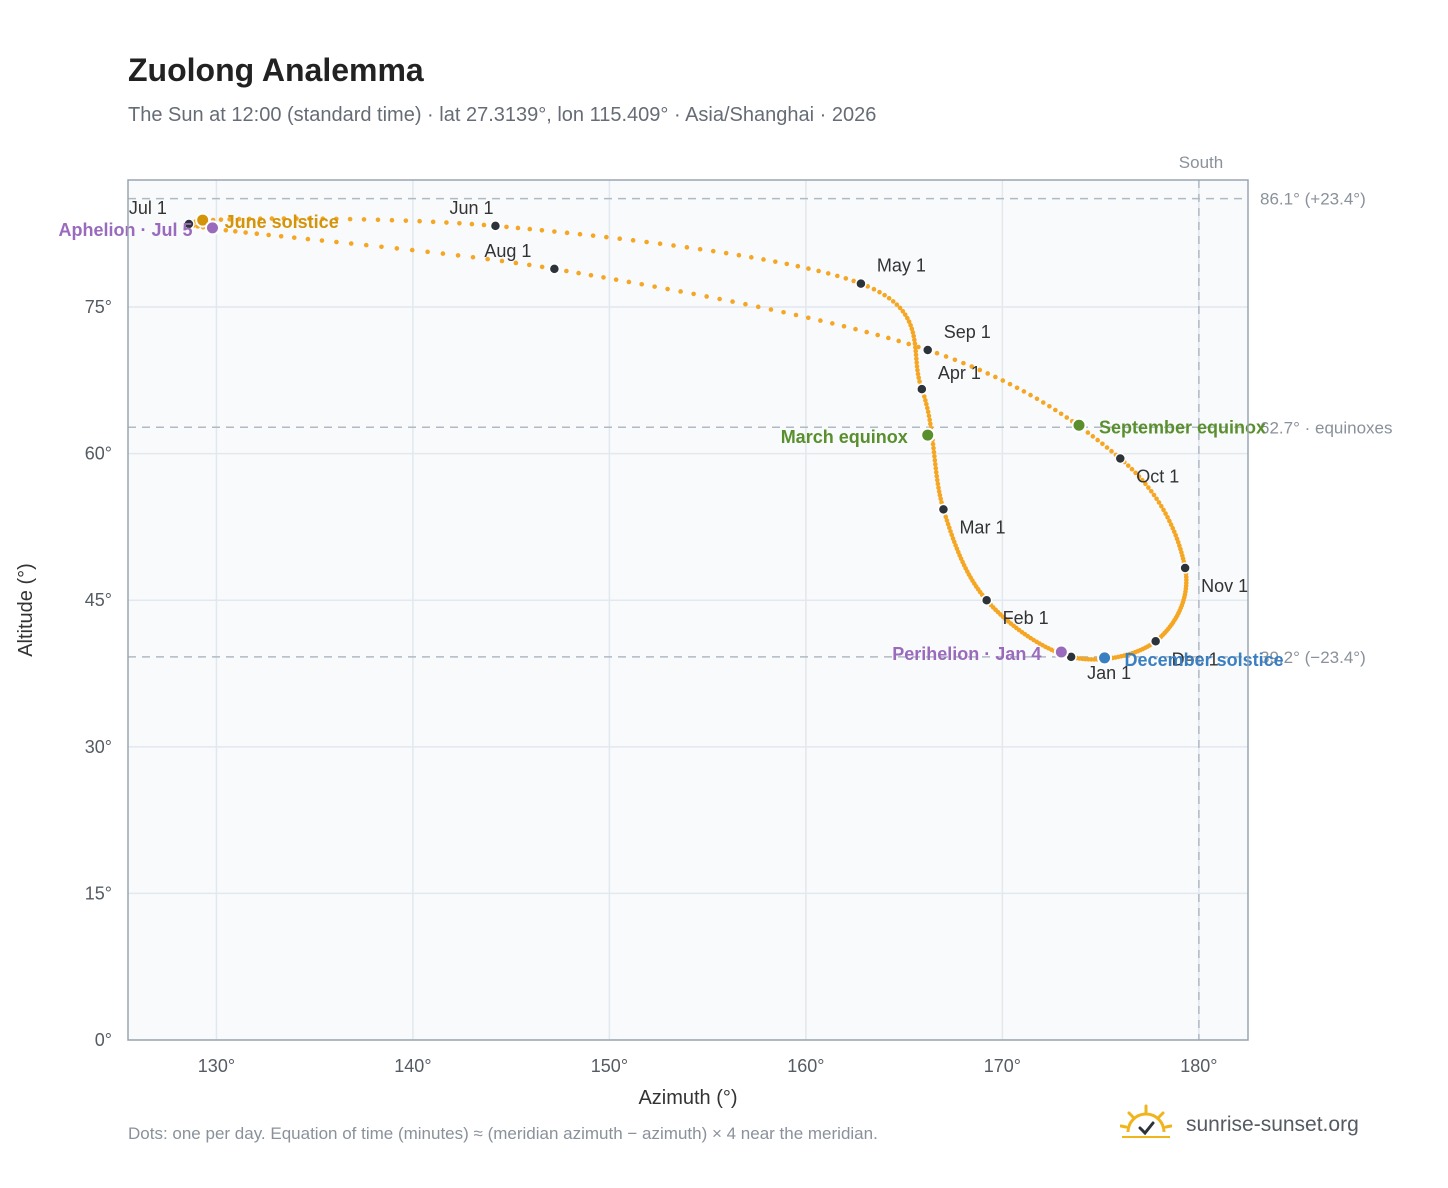 Image resolution: width=1448 pixels, height=1188 pixels. I want to click on month-label: Nov 1, so click(1224, 586).